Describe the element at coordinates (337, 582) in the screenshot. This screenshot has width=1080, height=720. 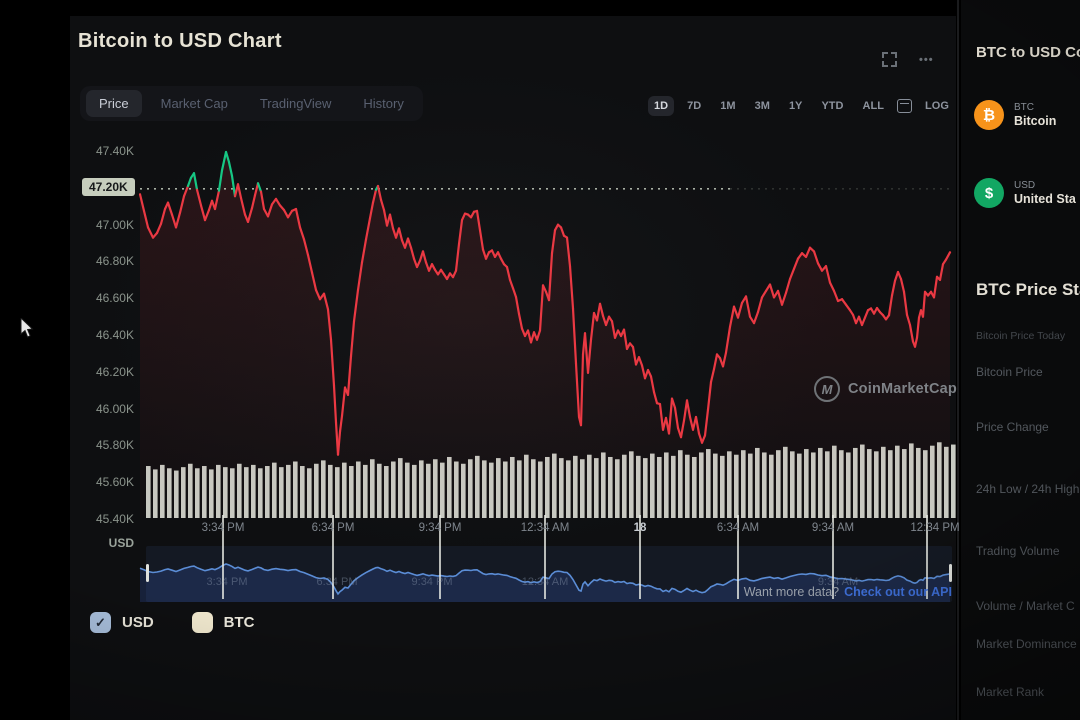
I see `navigator-label: 6:34 PM` at that location.